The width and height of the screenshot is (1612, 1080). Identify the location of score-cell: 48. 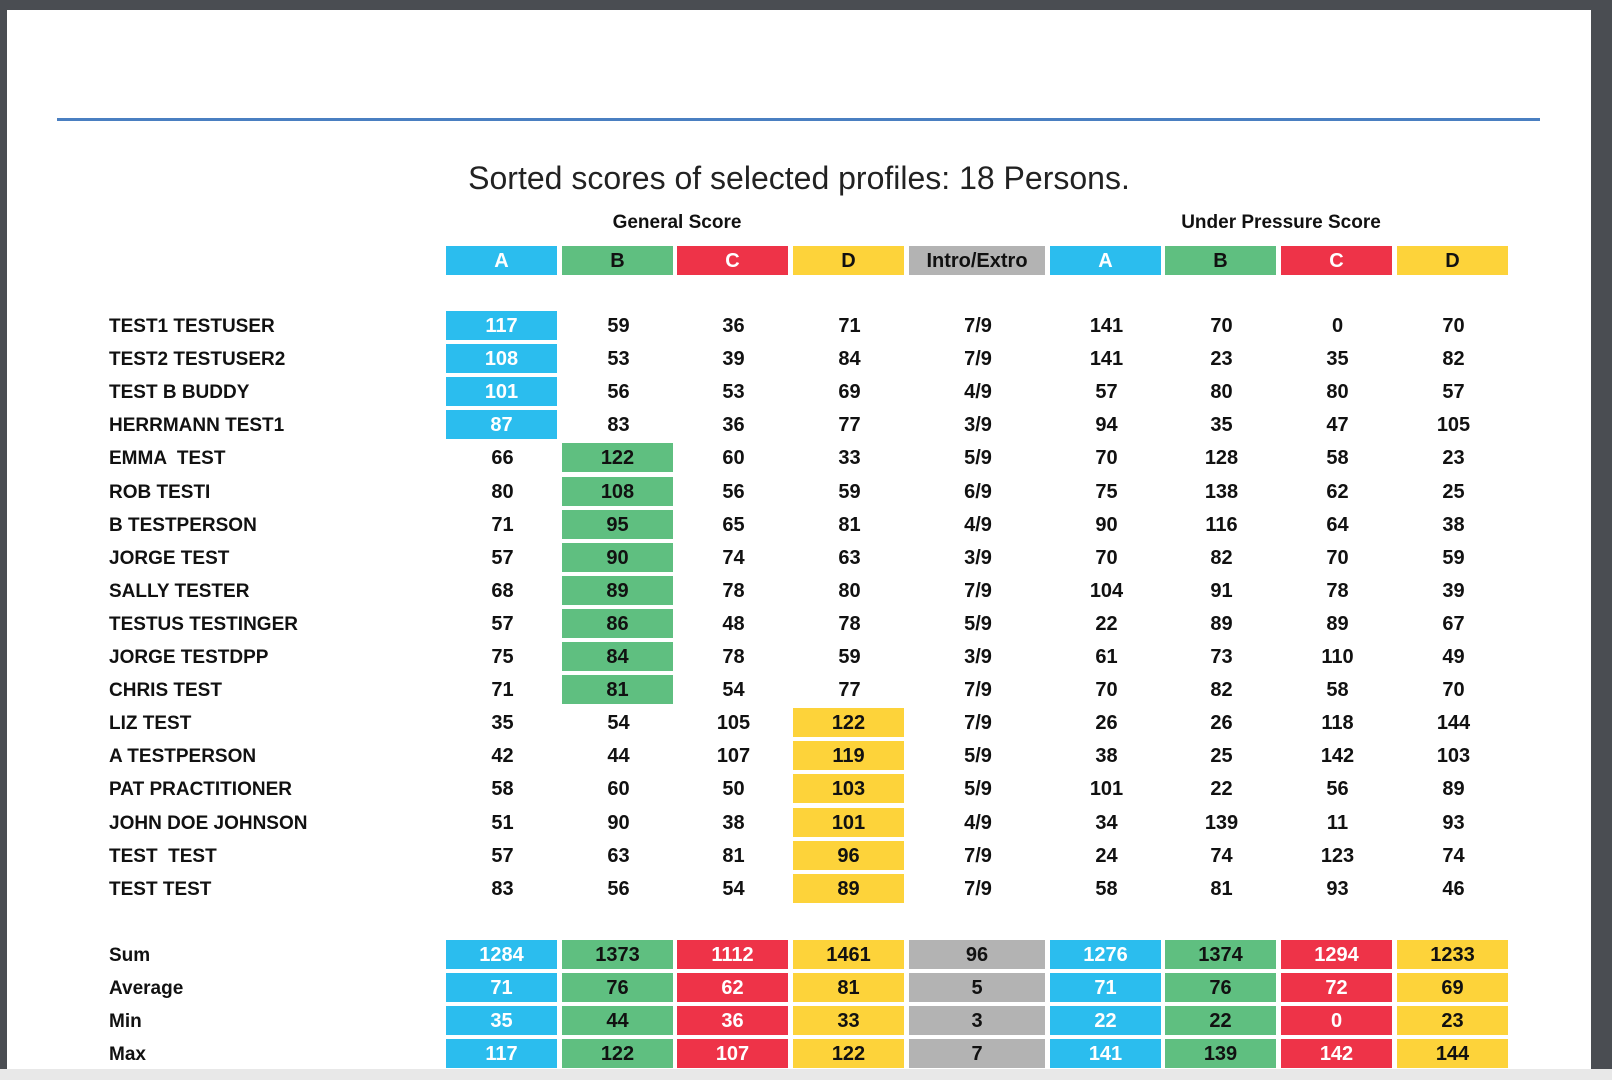
(733, 623).